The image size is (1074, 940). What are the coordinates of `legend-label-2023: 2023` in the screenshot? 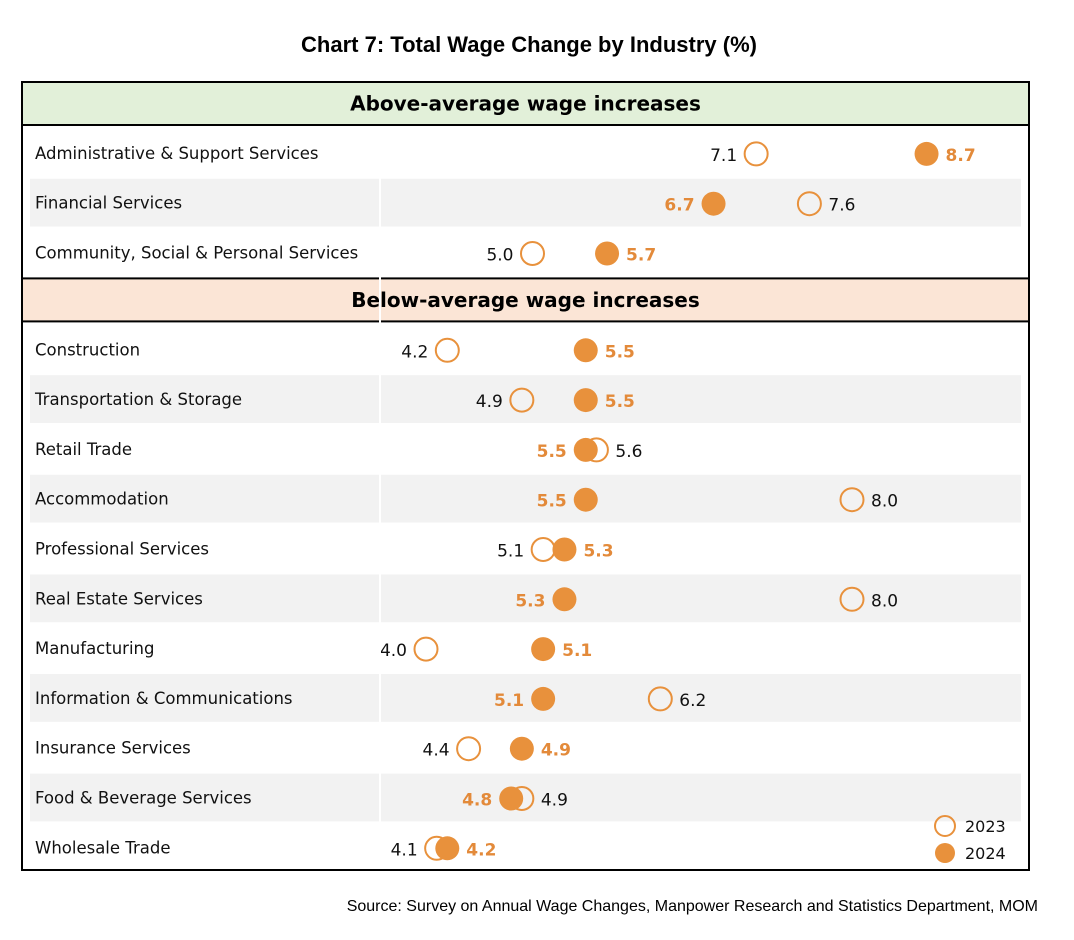 It's located at (985, 826).